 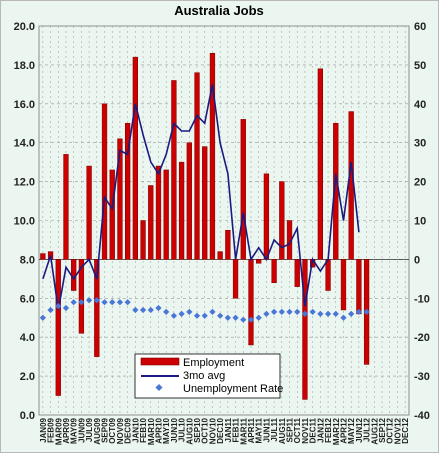 I want to click on left-tick-label: 2.0, so click(x=27, y=377).